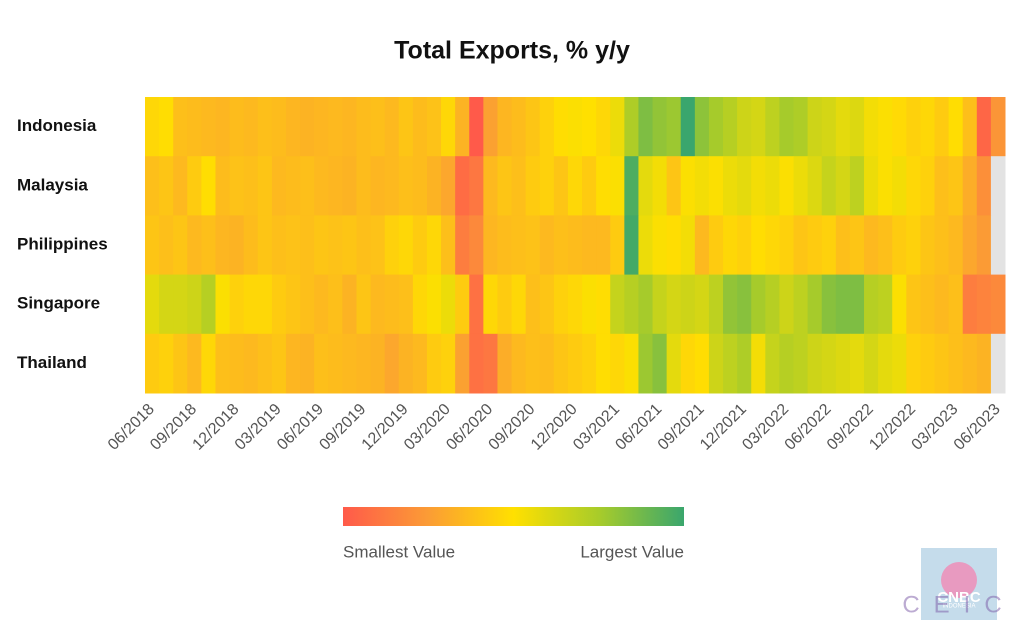 This screenshot has width=1024, height=640. What do you see at coordinates (958, 597) in the screenshot?
I see `logo-text: CNBC` at bounding box center [958, 597].